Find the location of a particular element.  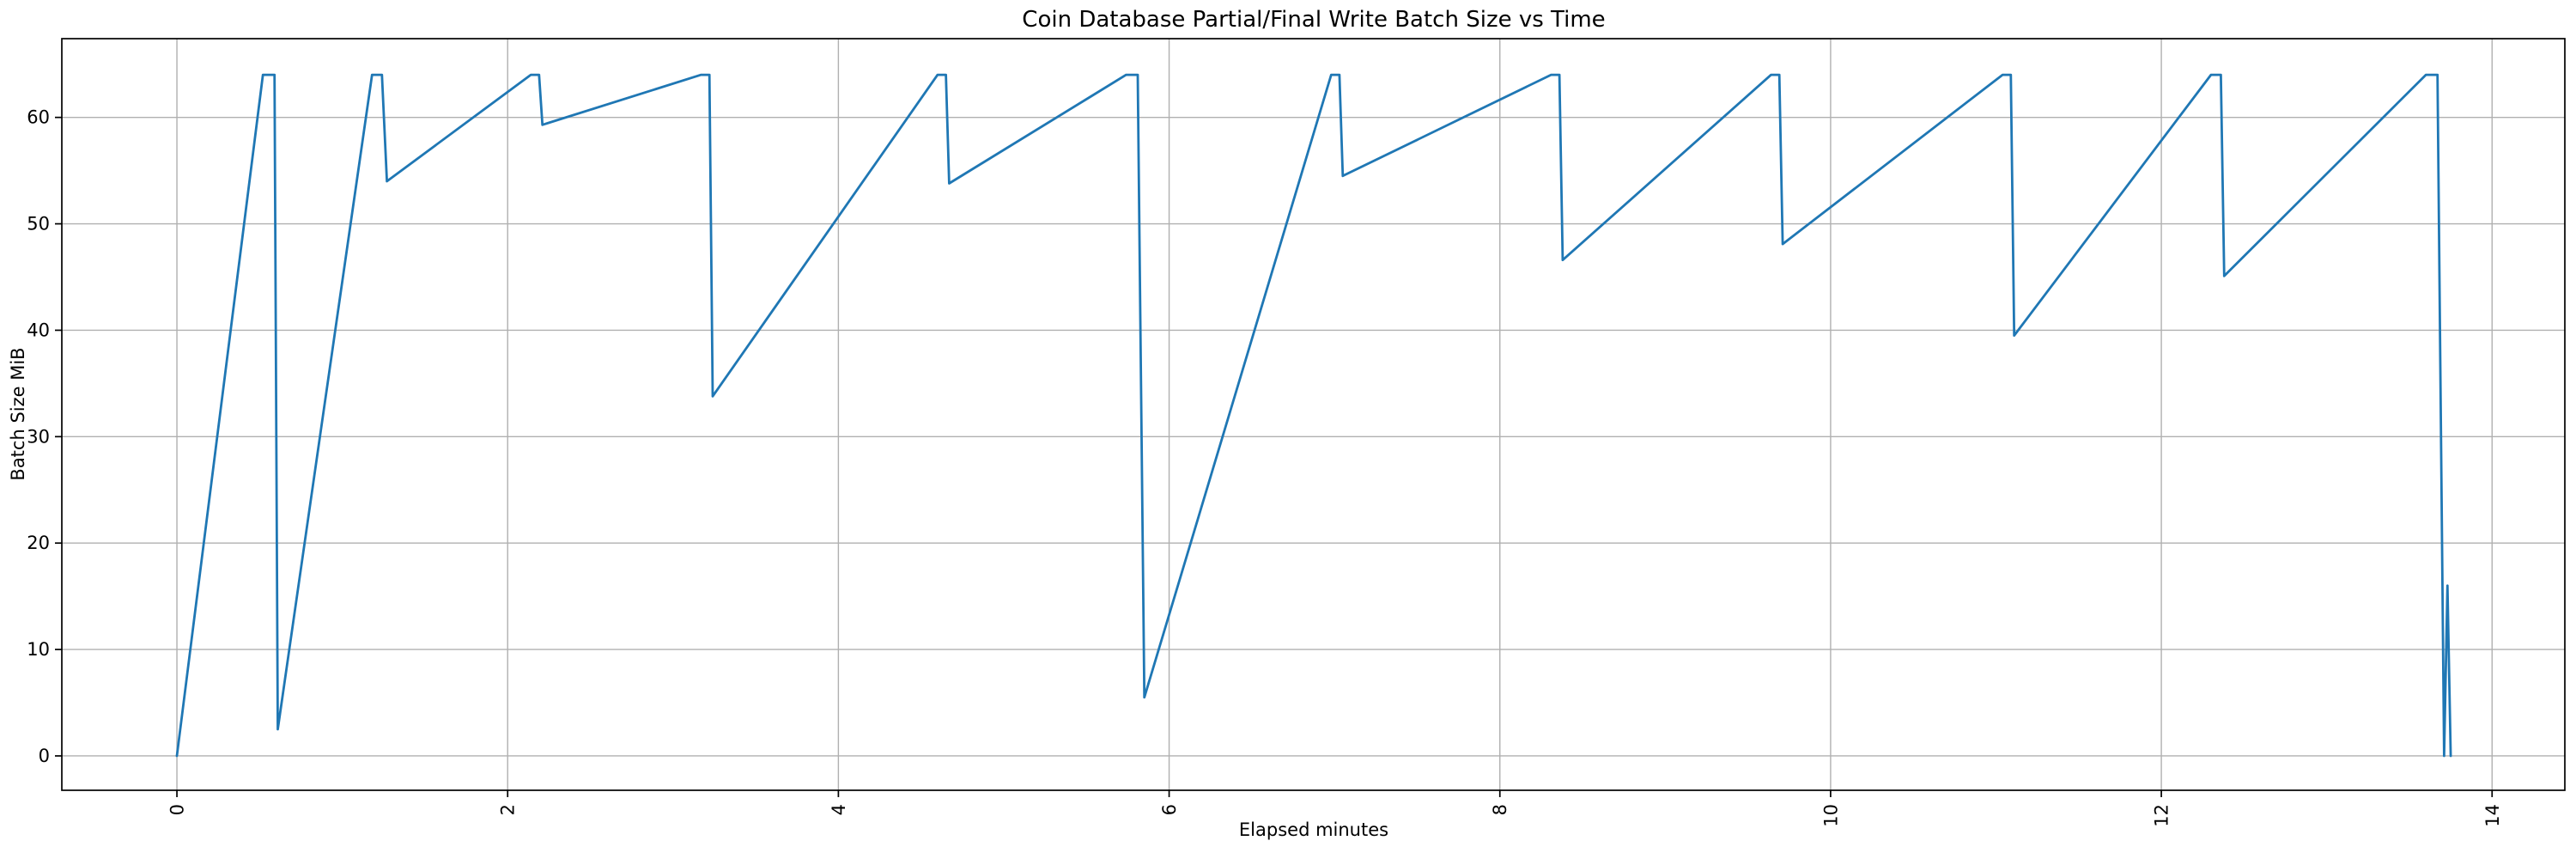

x-tick-label: 10 is located at coordinates (1830, 816).